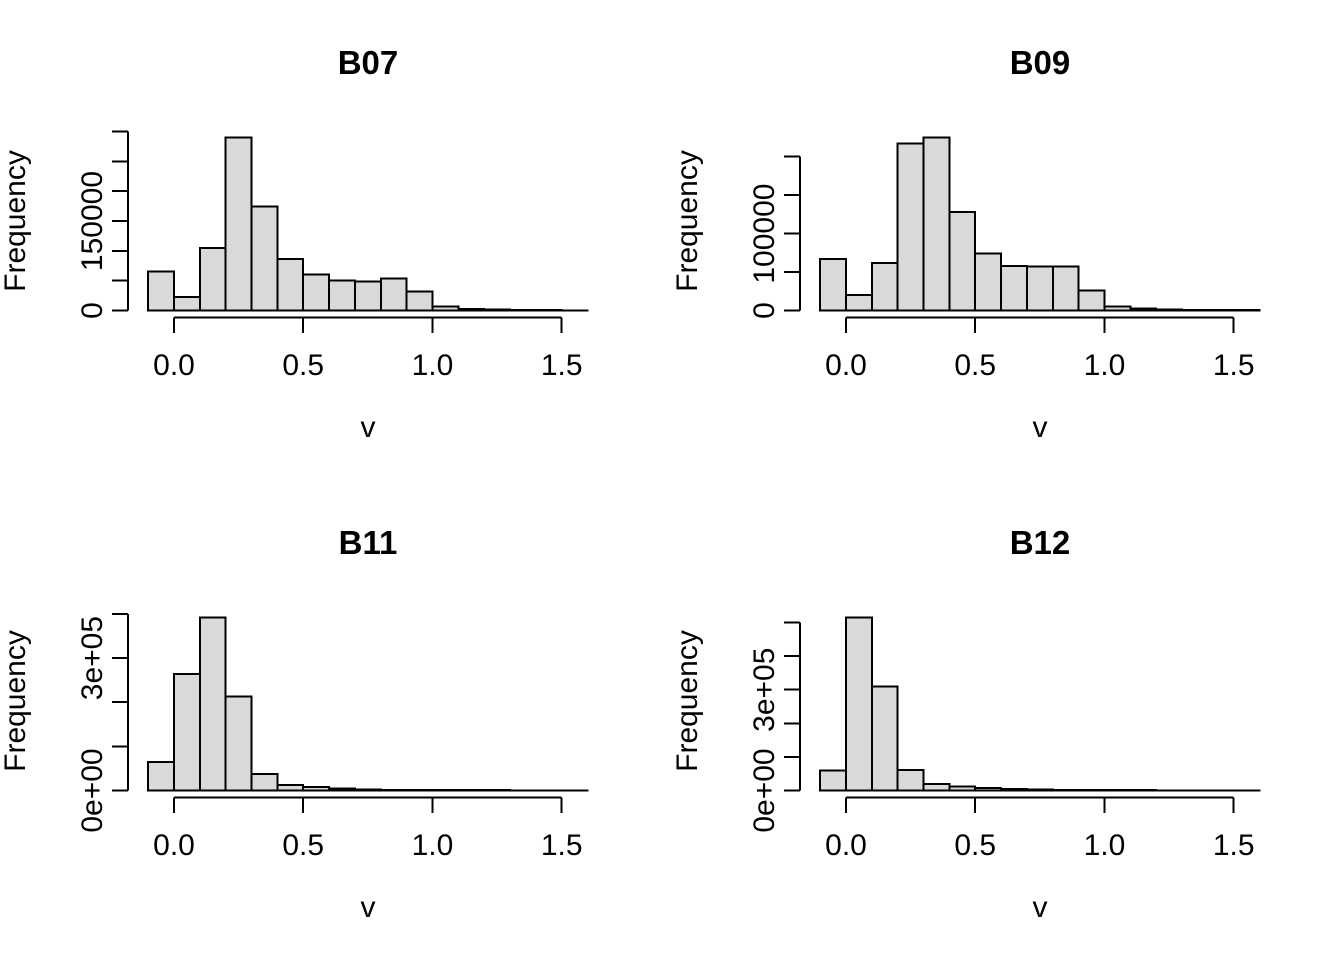  Describe the element at coordinates (92, 221) in the screenshot. I see `y-tick-label: 150000` at that location.